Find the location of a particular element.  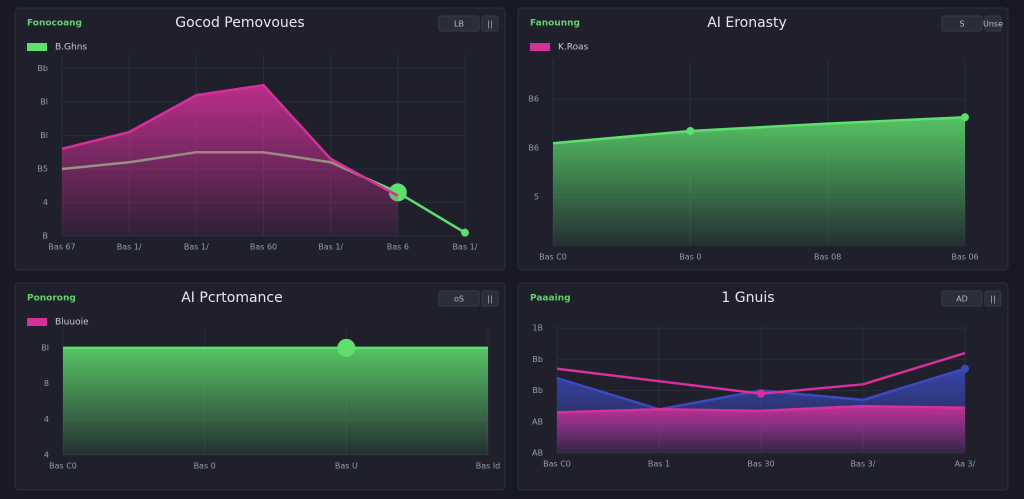

control-label: oS is located at coordinates (459, 299).